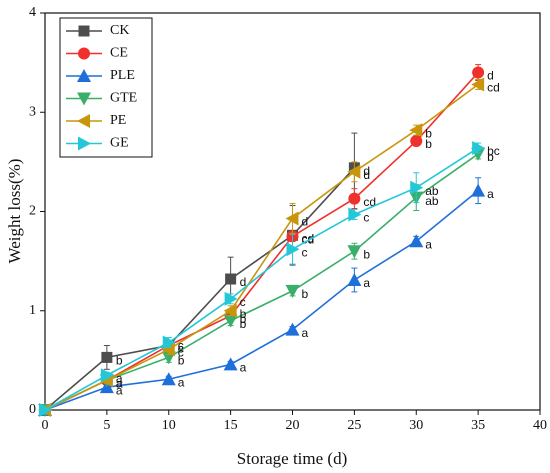  What do you see at coordinates (169, 425) in the screenshot?
I see `x-tick-label: 10` at bounding box center [169, 425].